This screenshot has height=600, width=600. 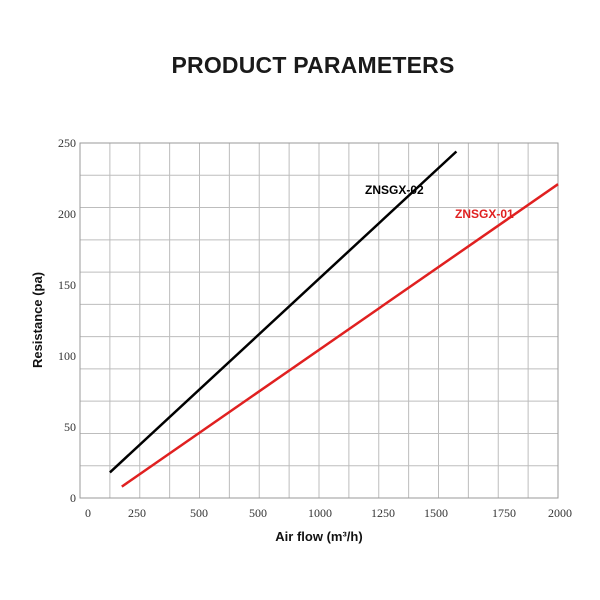 I want to click on y-axis-title: Resistance (pa), so click(x=37, y=320).